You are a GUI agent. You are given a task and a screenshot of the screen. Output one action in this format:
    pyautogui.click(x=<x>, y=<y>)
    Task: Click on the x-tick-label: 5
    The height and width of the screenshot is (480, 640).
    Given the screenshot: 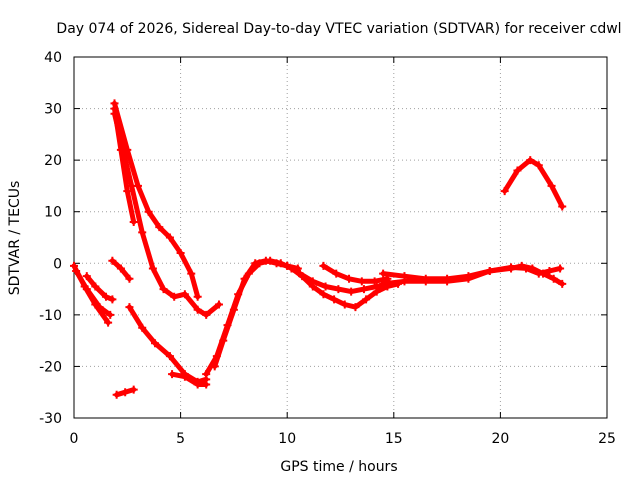 What is the action you would take?
    pyautogui.click(x=180, y=439)
    